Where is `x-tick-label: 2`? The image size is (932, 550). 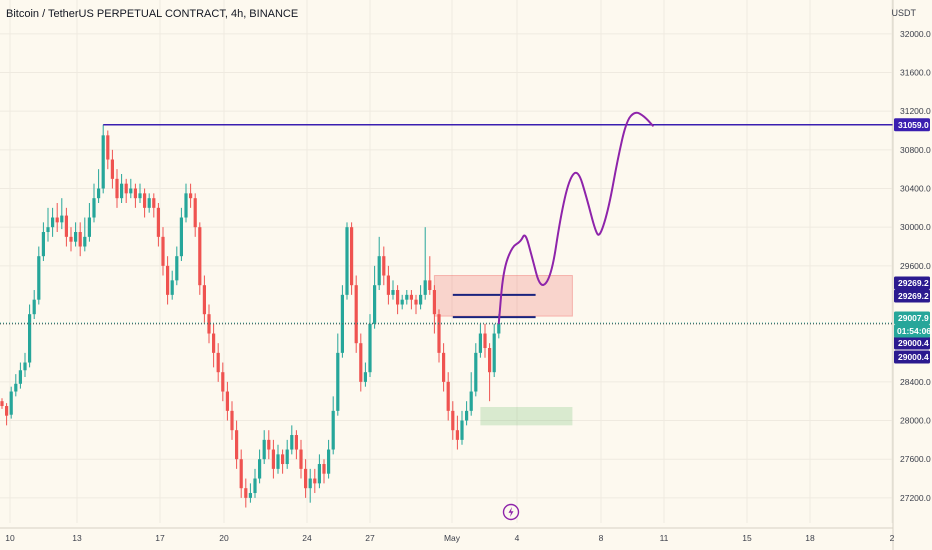
x-tick-label: 2 is located at coordinates (892, 538).